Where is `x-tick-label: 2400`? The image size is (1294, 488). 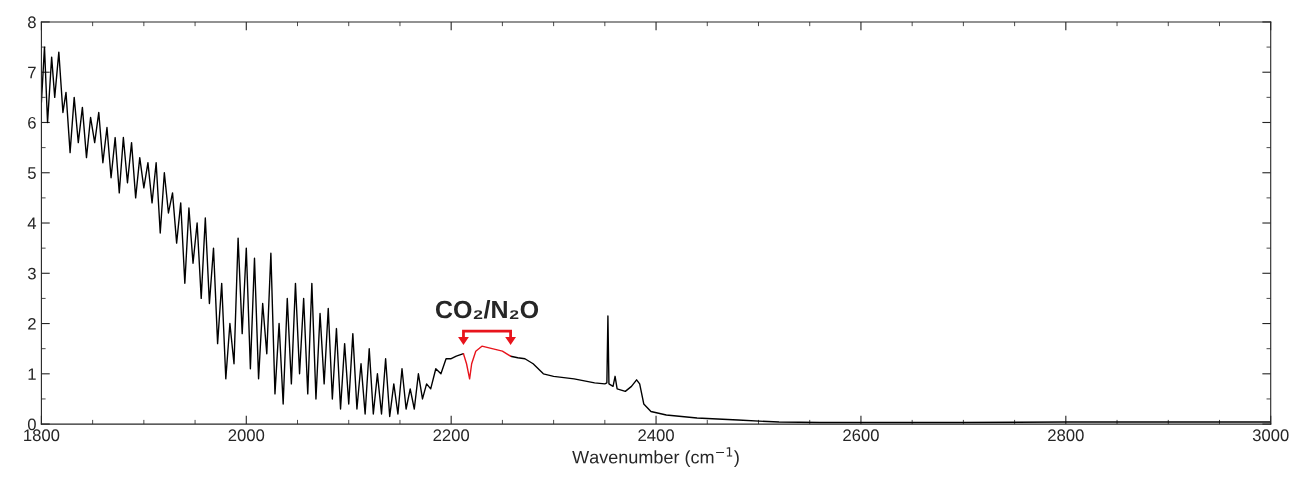 x-tick-label: 2400 is located at coordinates (656, 435).